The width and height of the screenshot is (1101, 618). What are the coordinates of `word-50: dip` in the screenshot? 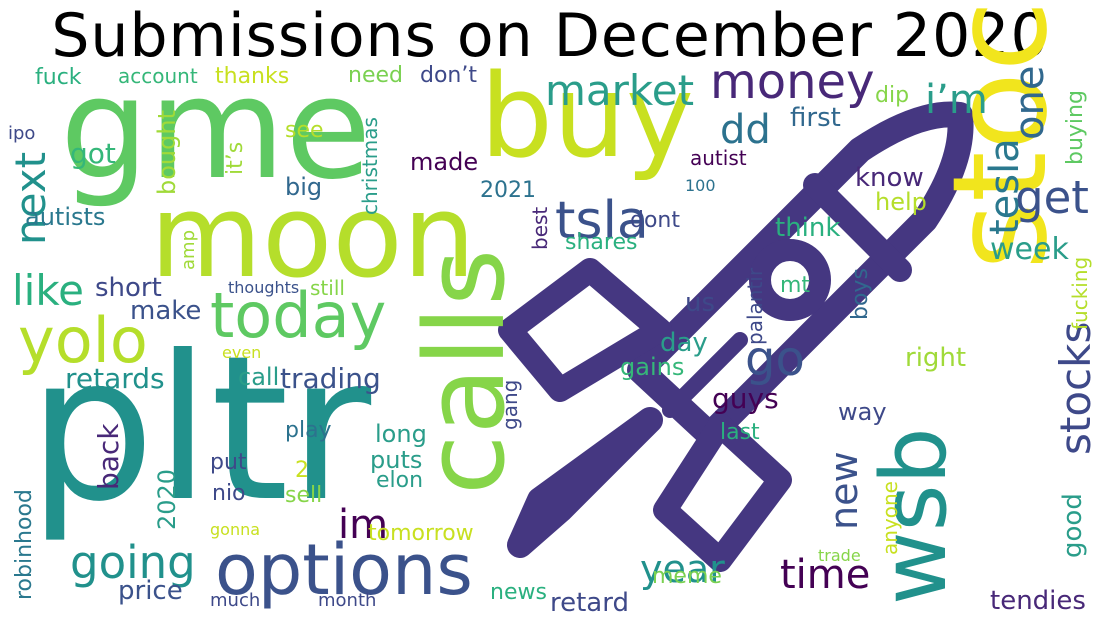 It's located at (892, 95).